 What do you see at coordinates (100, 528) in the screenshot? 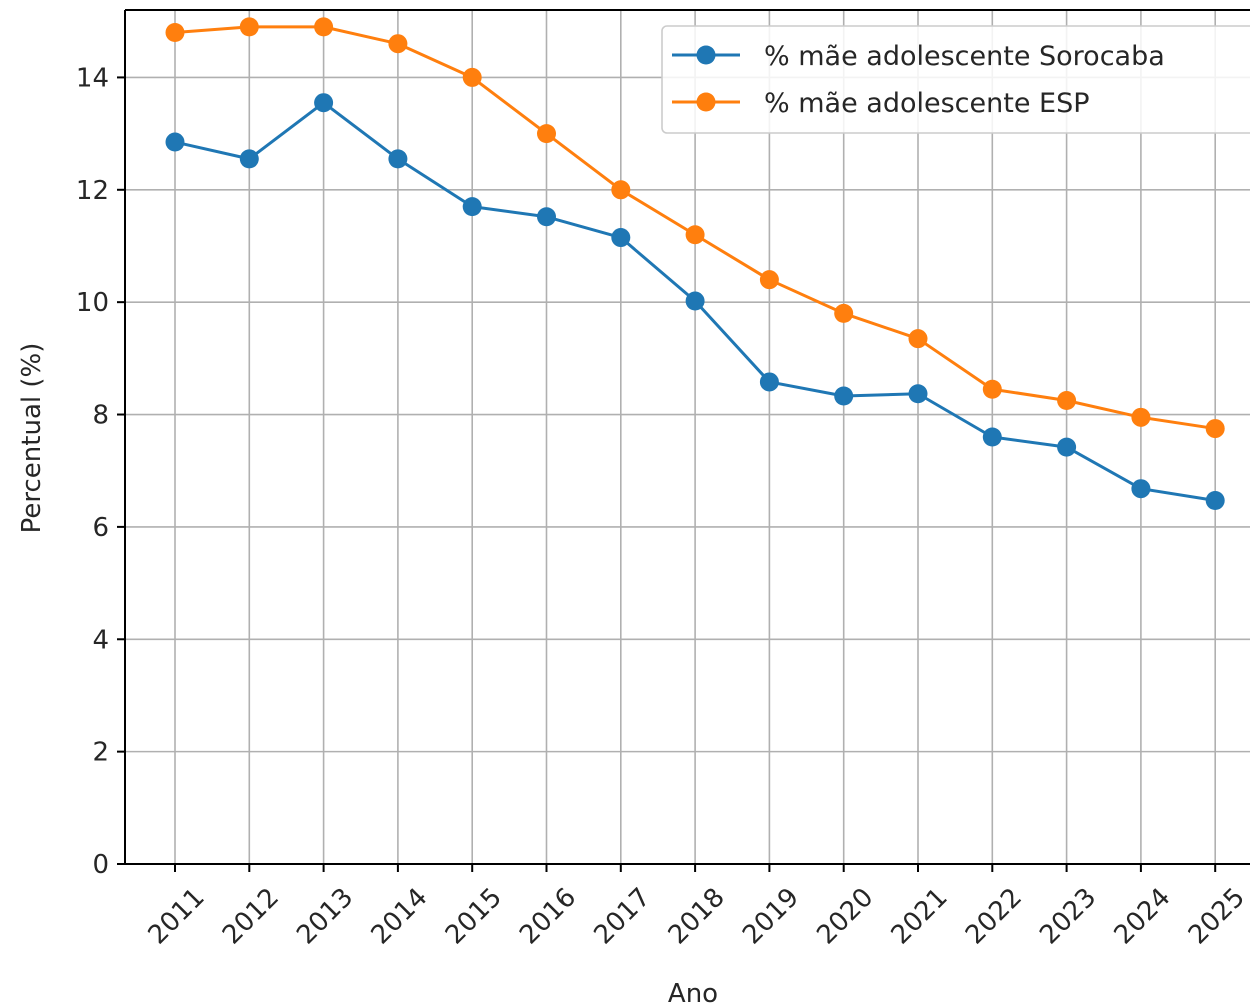
I see `y-tick-label: 6` at bounding box center [100, 528].